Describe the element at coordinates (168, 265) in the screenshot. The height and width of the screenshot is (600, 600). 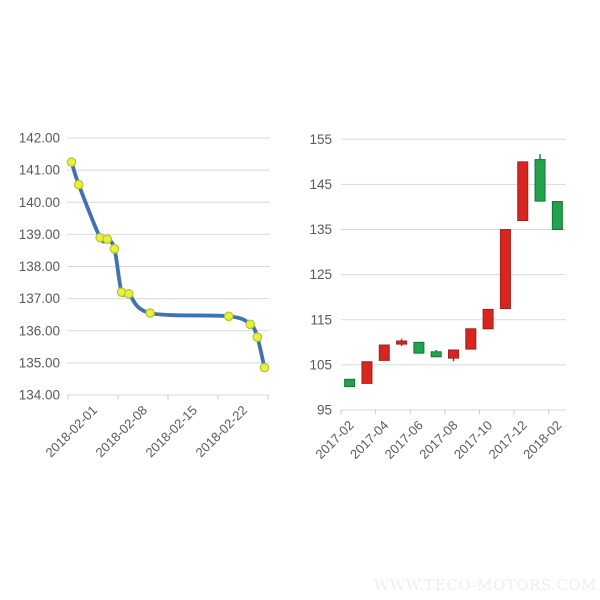
I see `price-line` at that location.